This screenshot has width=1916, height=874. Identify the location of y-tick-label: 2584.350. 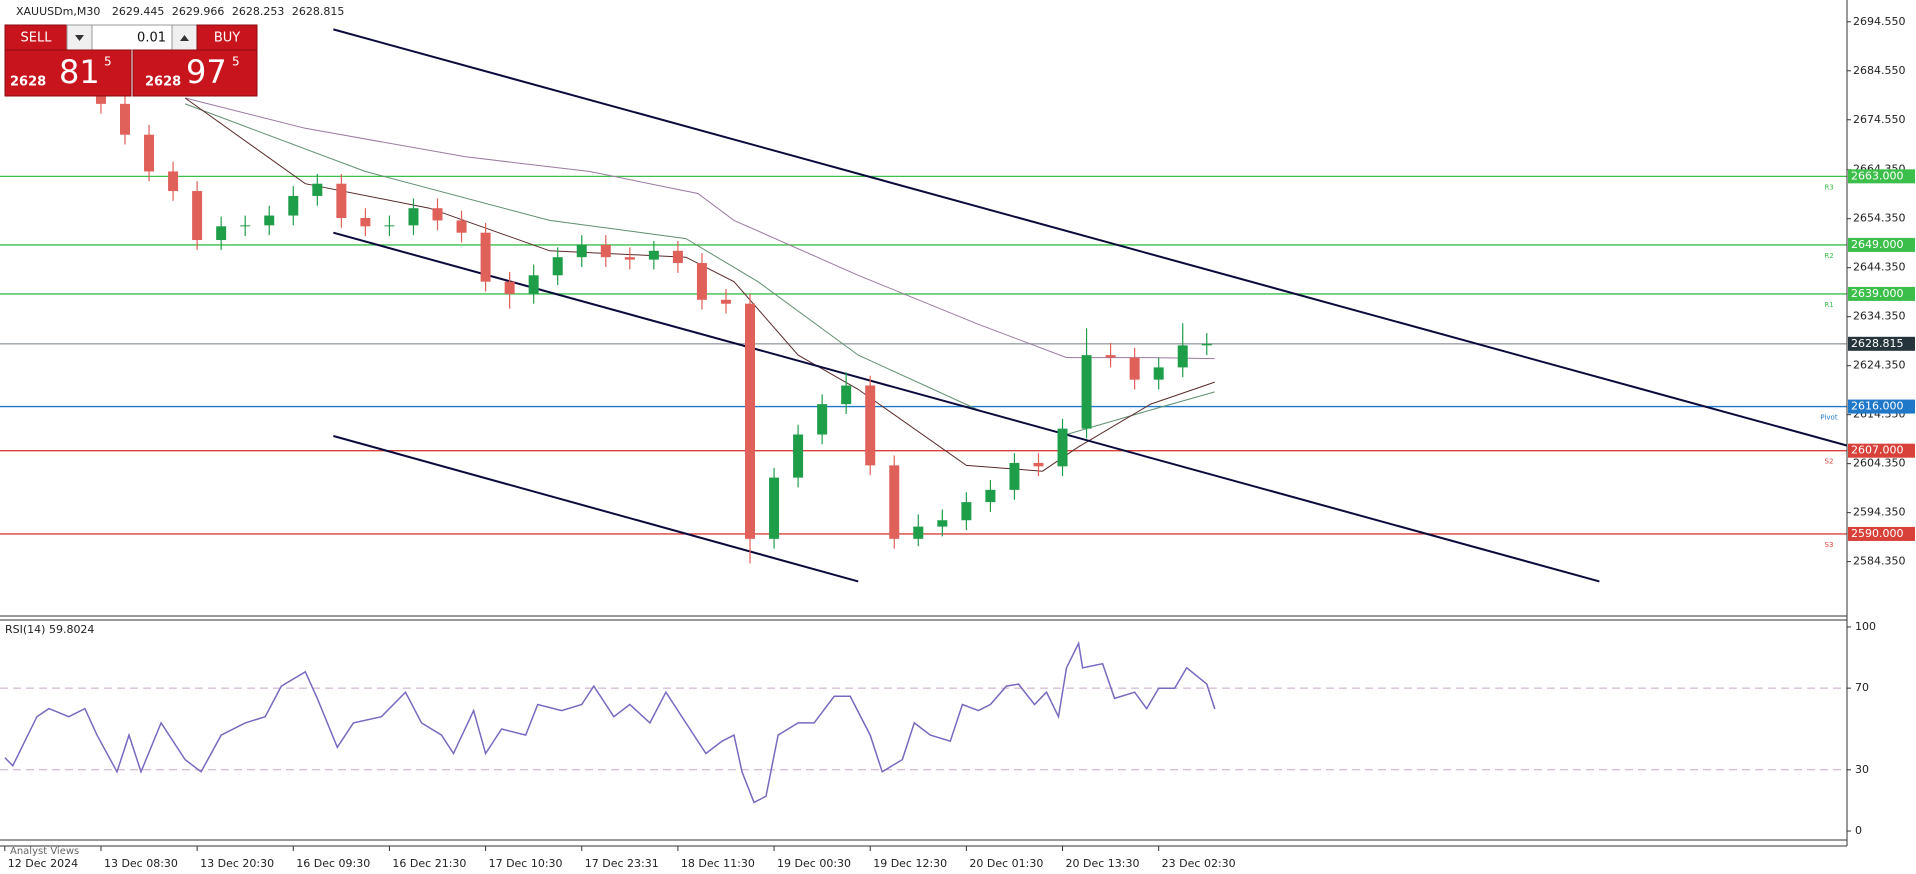
(1879, 561).